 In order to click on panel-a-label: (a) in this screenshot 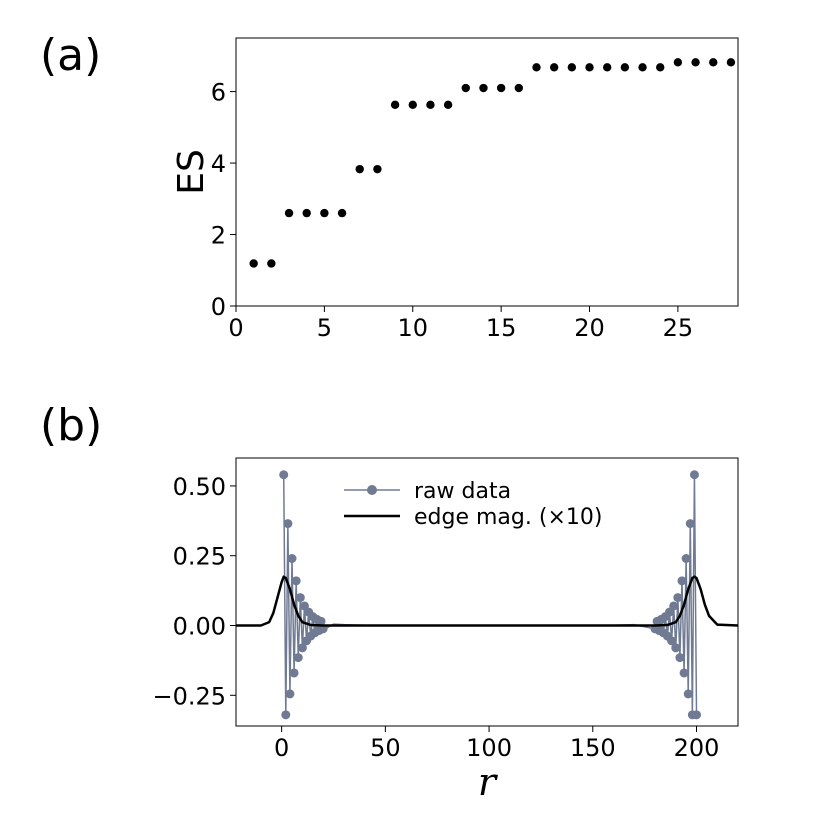, I will do `click(70, 55)`.